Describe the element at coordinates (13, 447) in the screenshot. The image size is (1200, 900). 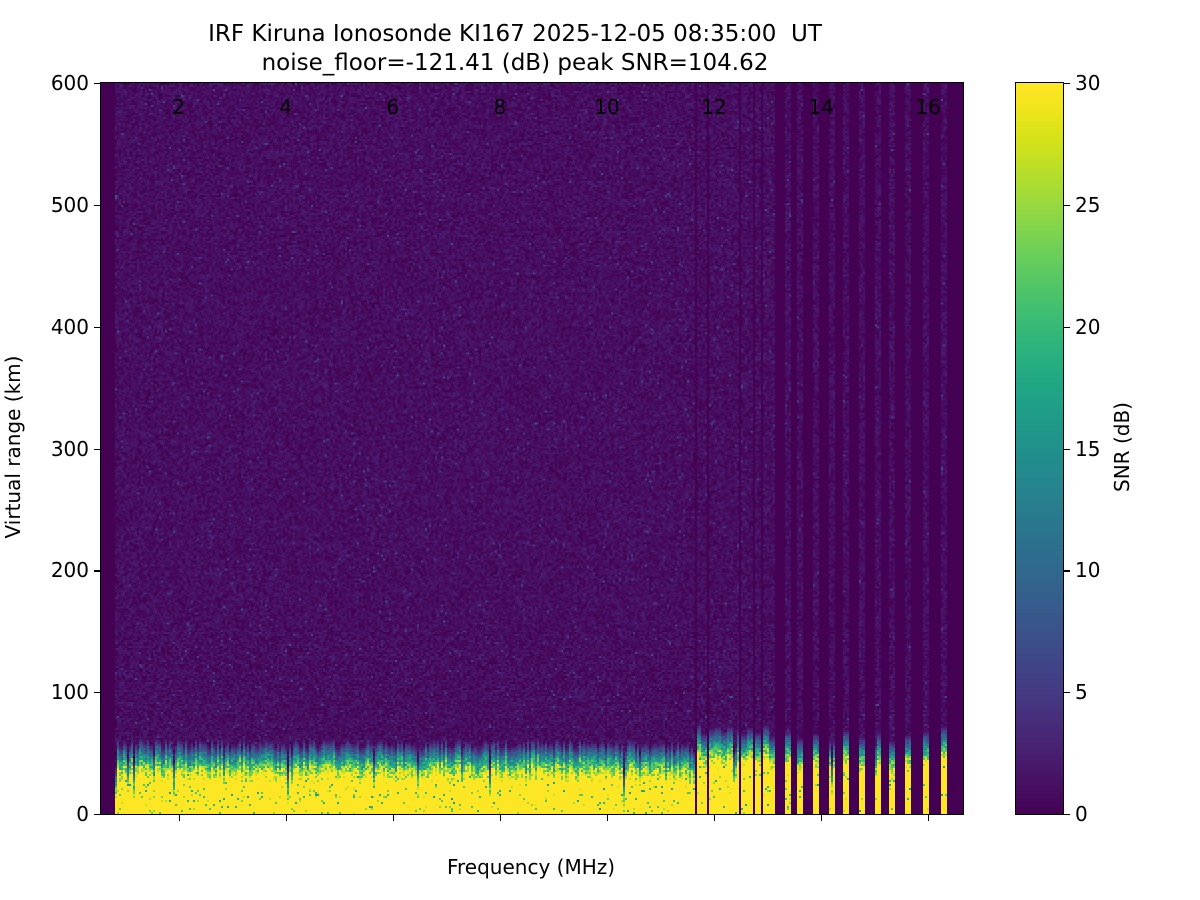
I see `y-axis-label: Virtual range (km)` at that location.